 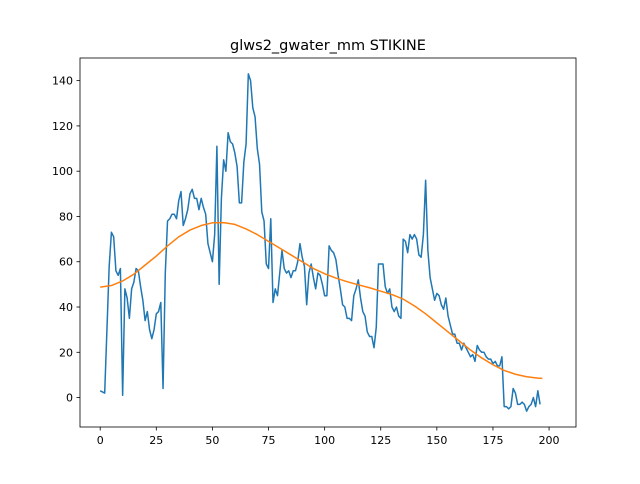 I want to click on y-tick-label: 100, so click(x=62, y=171).